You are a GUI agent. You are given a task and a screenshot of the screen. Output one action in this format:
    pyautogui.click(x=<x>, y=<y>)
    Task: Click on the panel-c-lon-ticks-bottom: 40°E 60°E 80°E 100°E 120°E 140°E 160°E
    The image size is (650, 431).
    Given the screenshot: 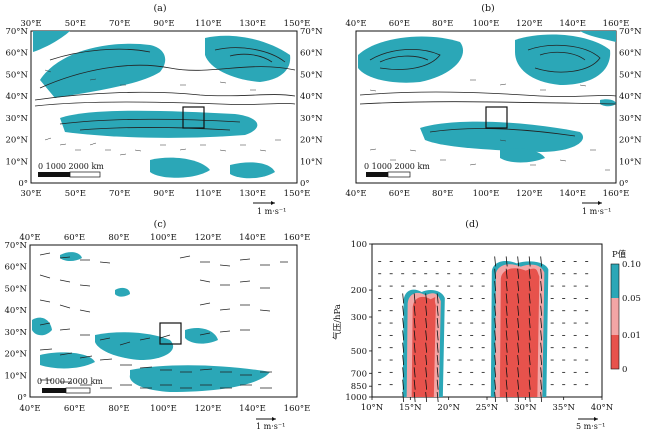 What is the action you would take?
    pyautogui.click(x=164, y=409)
    